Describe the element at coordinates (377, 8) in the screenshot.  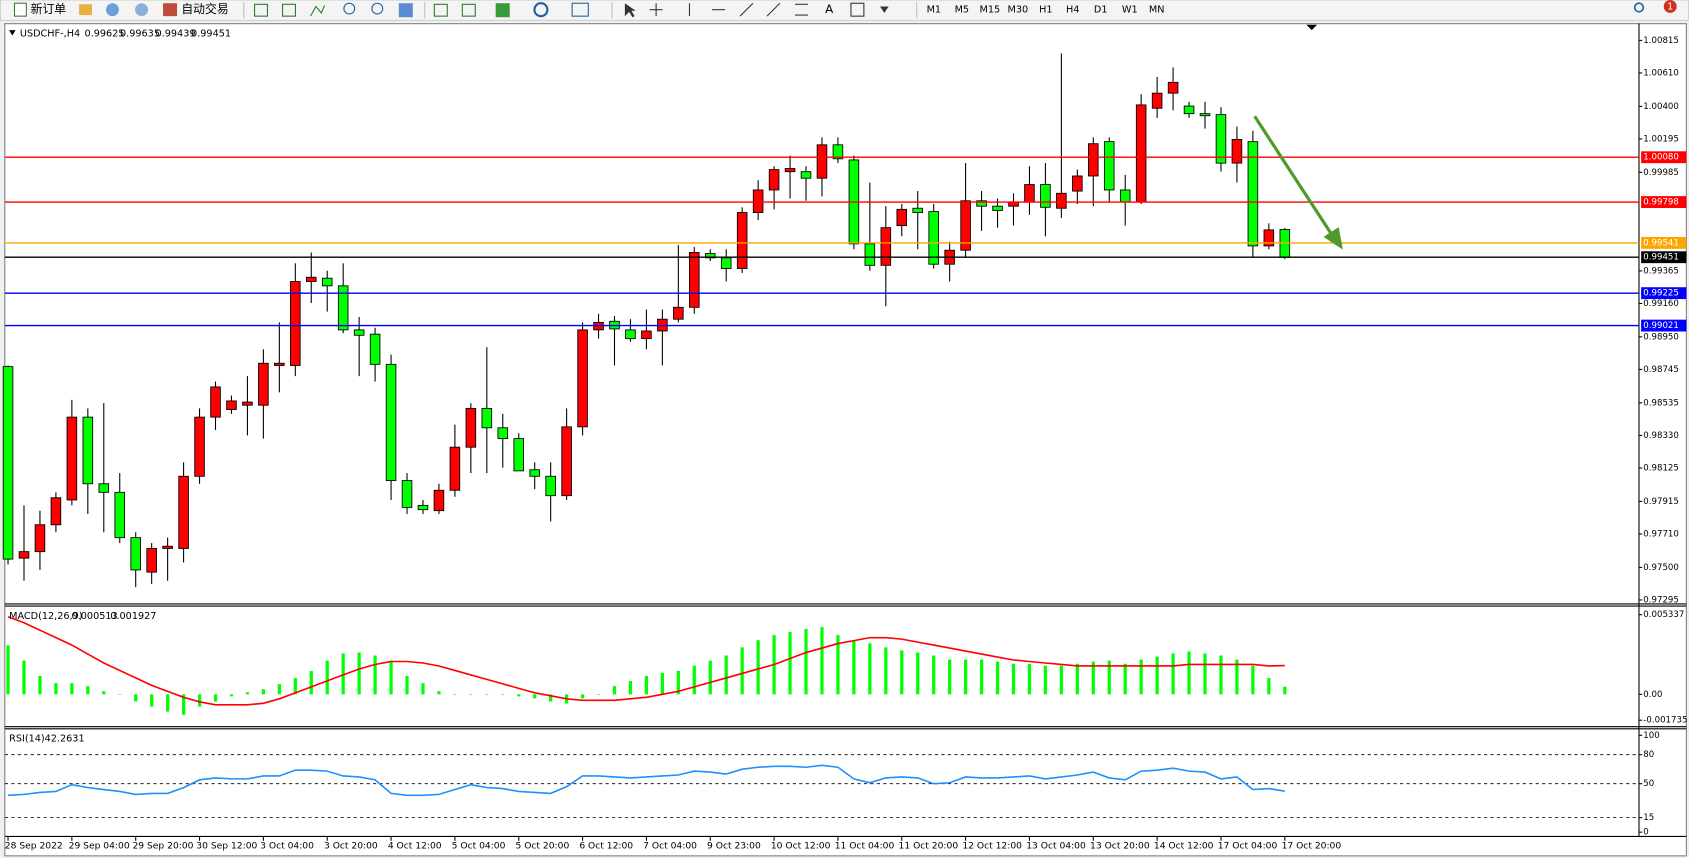
I see `zoom-out-icon` at that location.